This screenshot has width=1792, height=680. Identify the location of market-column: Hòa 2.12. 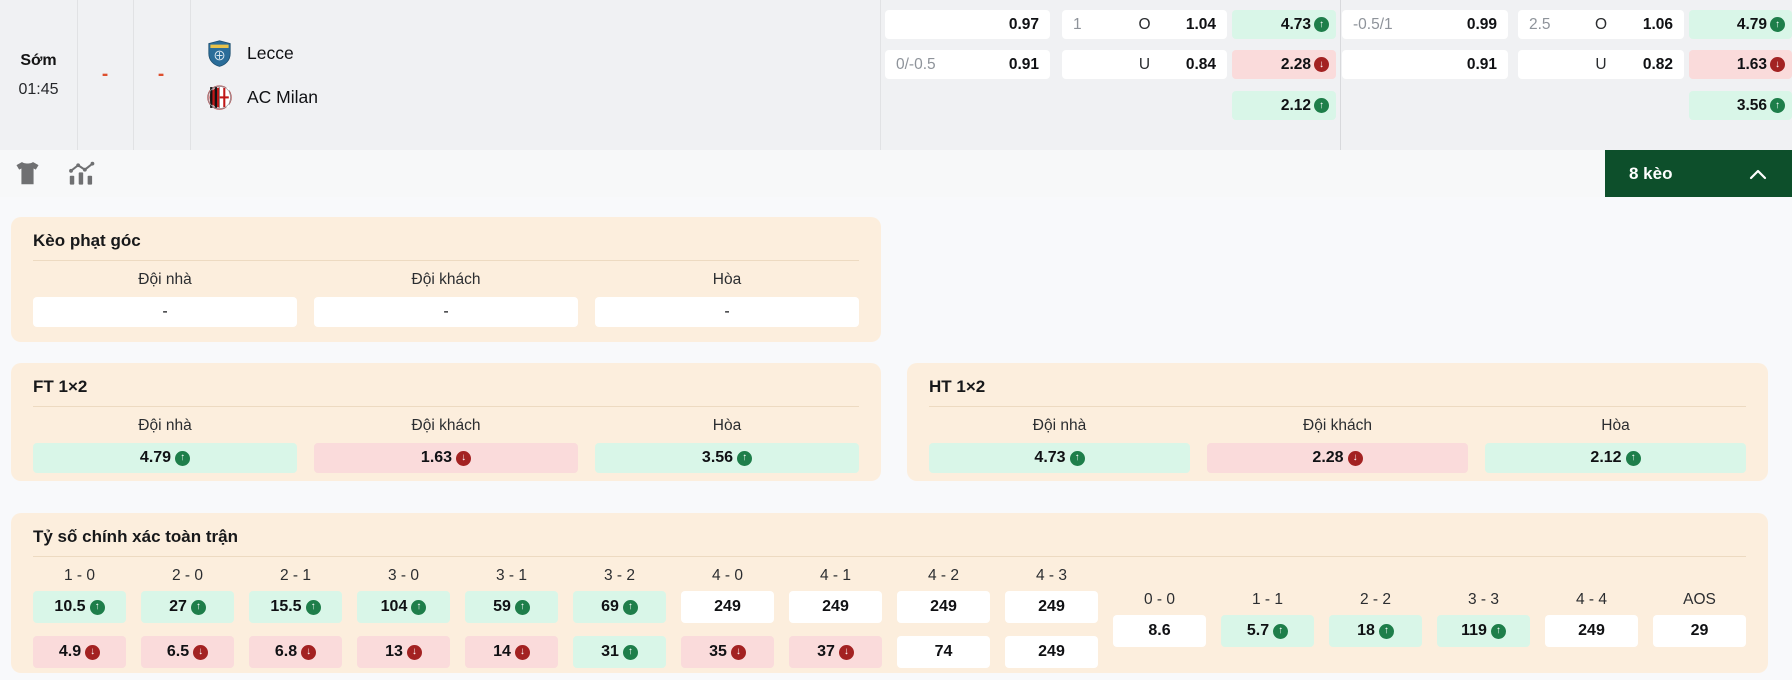
(1615, 445).